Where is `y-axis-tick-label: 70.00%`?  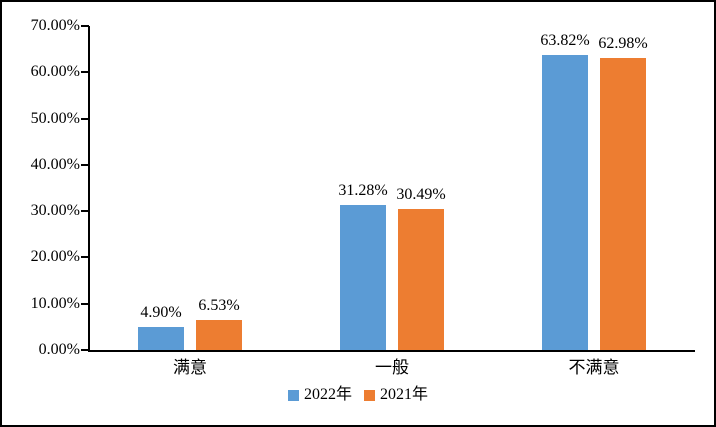 y-axis-tick-label: 70.00% is located at coordinates (55, 25).